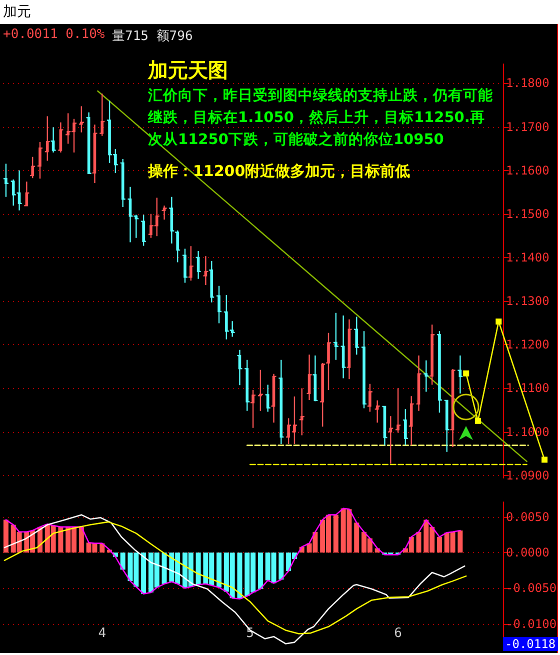 The image size is (560, 655). What do you see at coordinates (233, 554) in the screenshot?
I see `line-series` at bounding box center [233, 554].